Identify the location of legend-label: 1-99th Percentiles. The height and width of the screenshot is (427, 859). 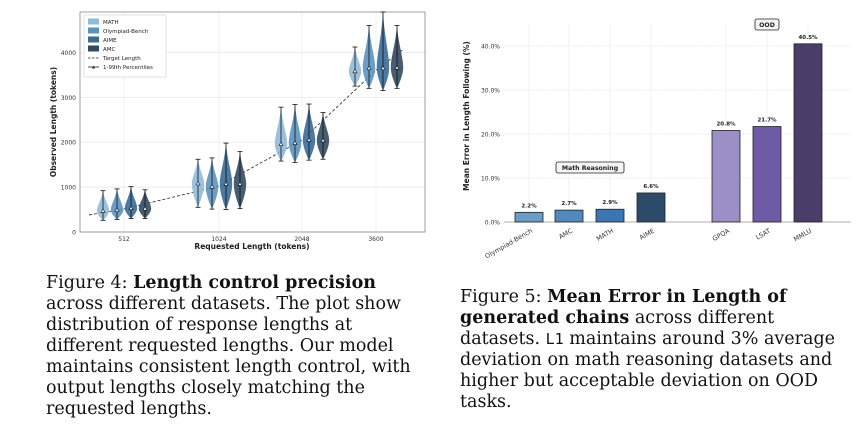
(128, 68).